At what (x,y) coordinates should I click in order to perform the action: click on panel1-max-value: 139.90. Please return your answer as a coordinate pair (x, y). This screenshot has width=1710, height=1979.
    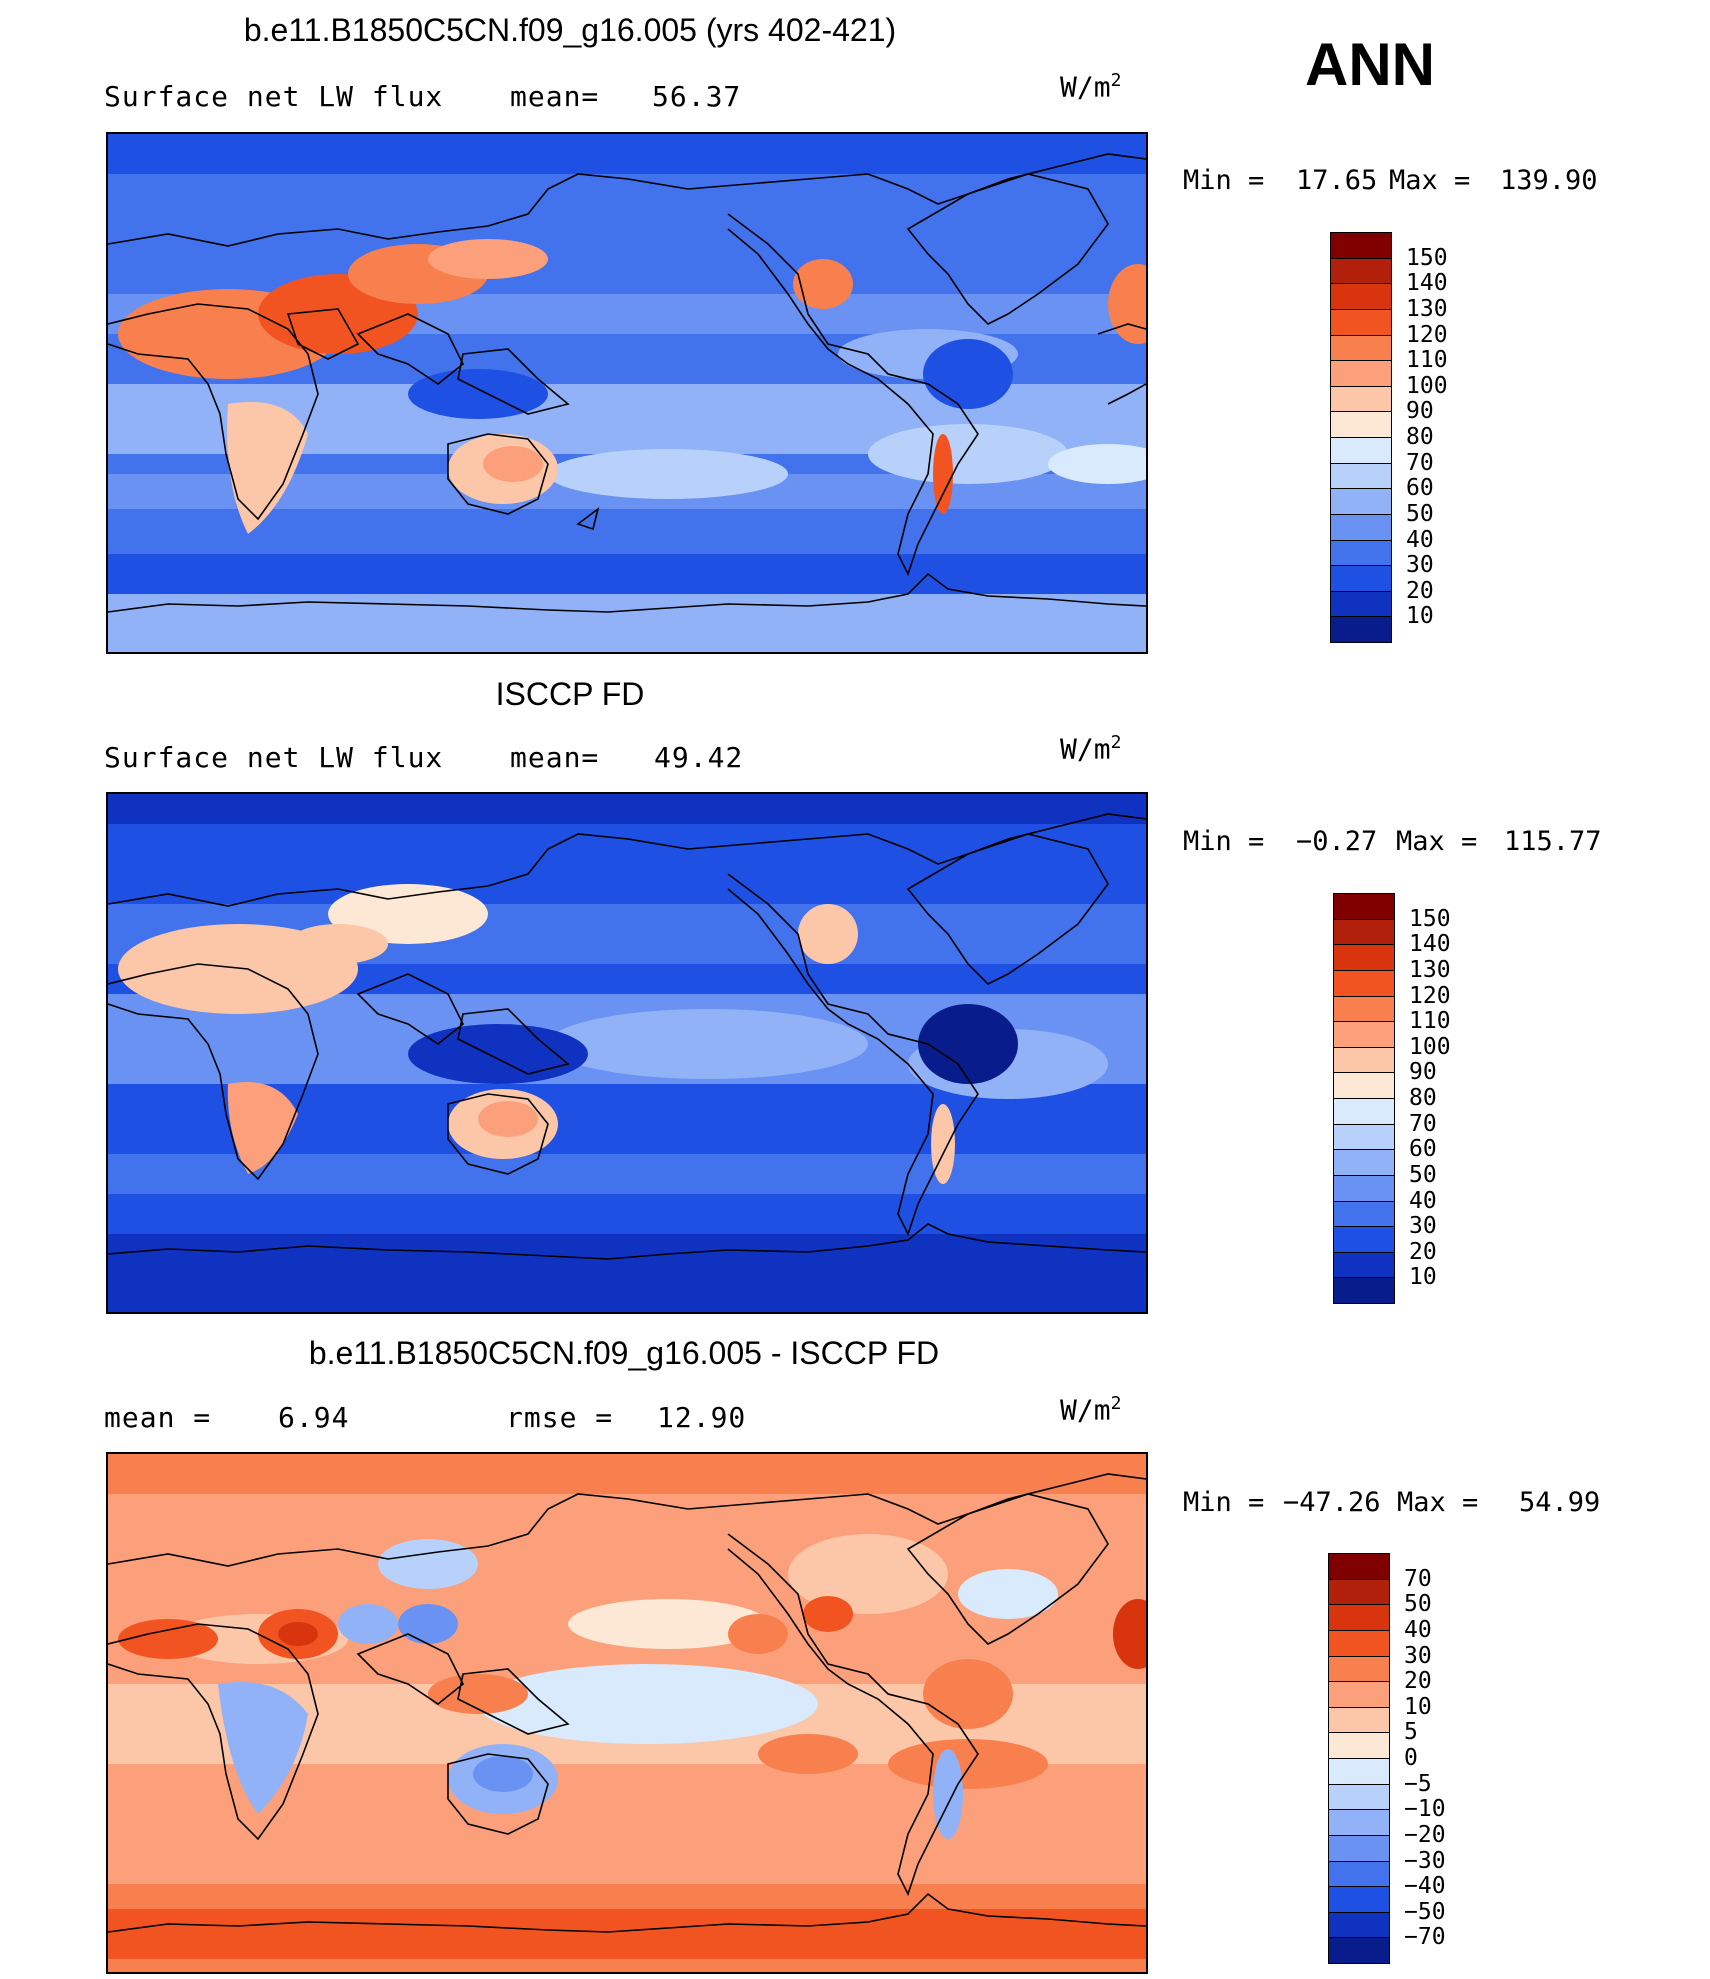
    Looking at the image, I should click on (1549, 180).